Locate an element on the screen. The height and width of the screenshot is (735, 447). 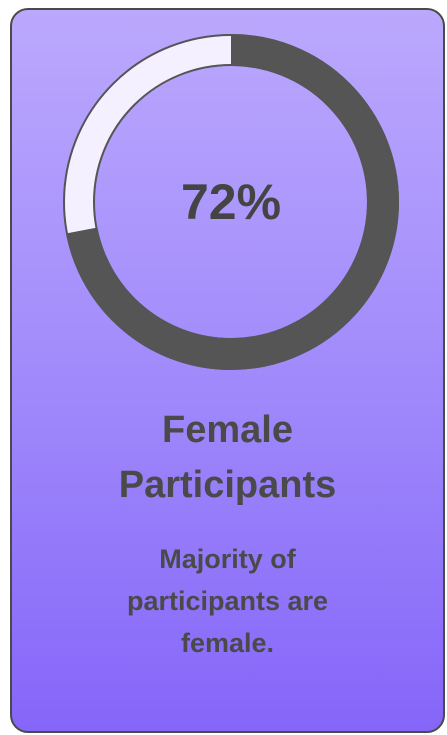
title-block: Female Participants is located at coordinates (227, 458).